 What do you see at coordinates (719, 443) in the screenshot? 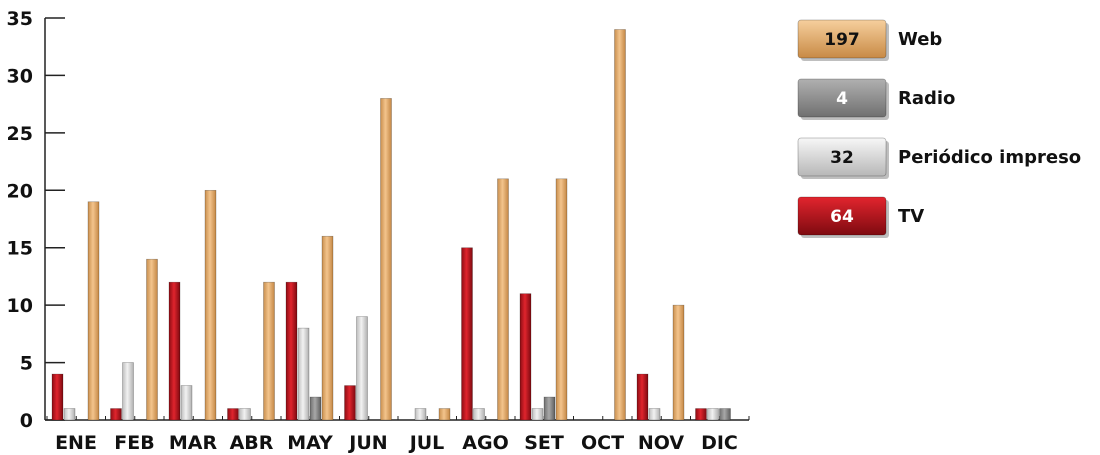
I see `category-label-dic: DIC` at bounding box center [719, 443].